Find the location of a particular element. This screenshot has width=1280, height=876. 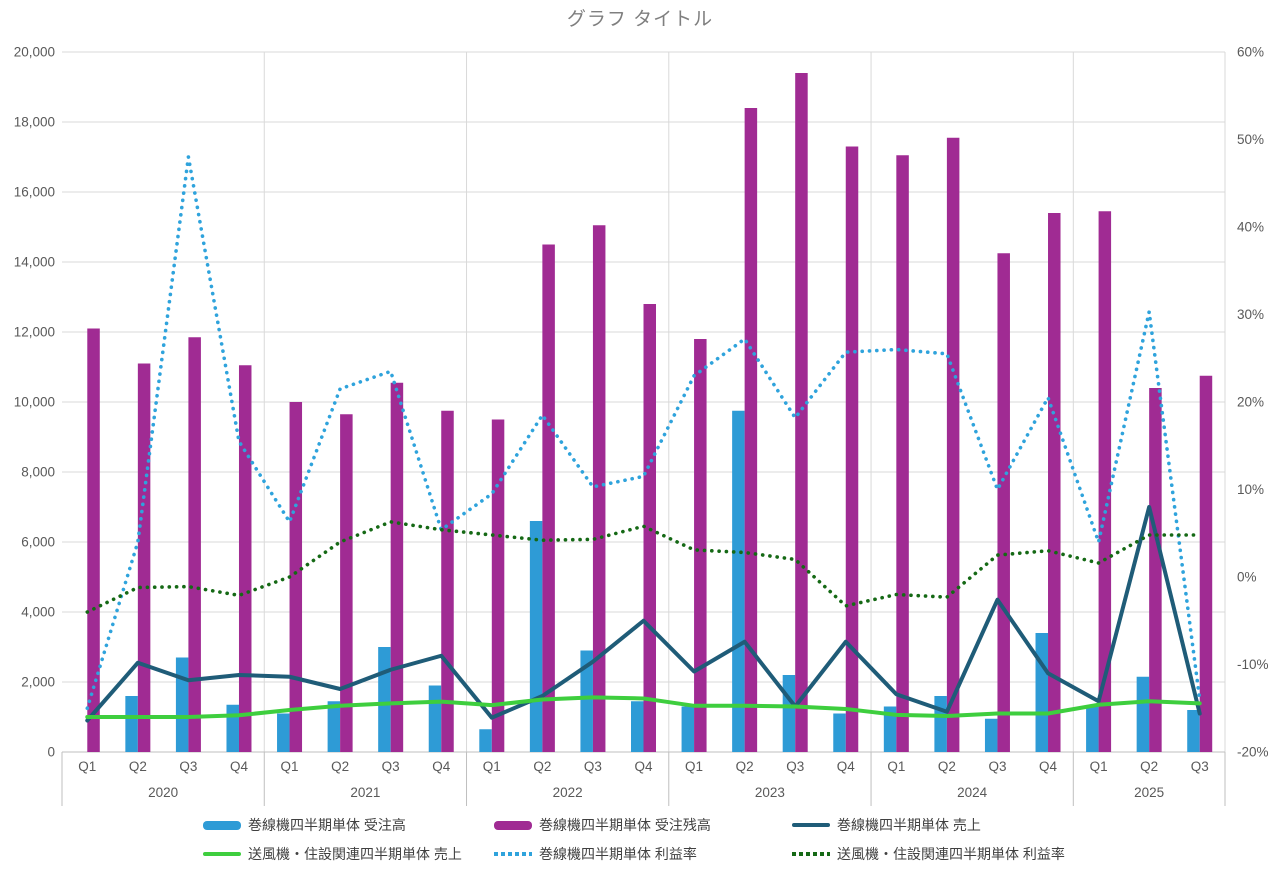

y-axis-label-right: 20% is located at coordinates (1250, 402).